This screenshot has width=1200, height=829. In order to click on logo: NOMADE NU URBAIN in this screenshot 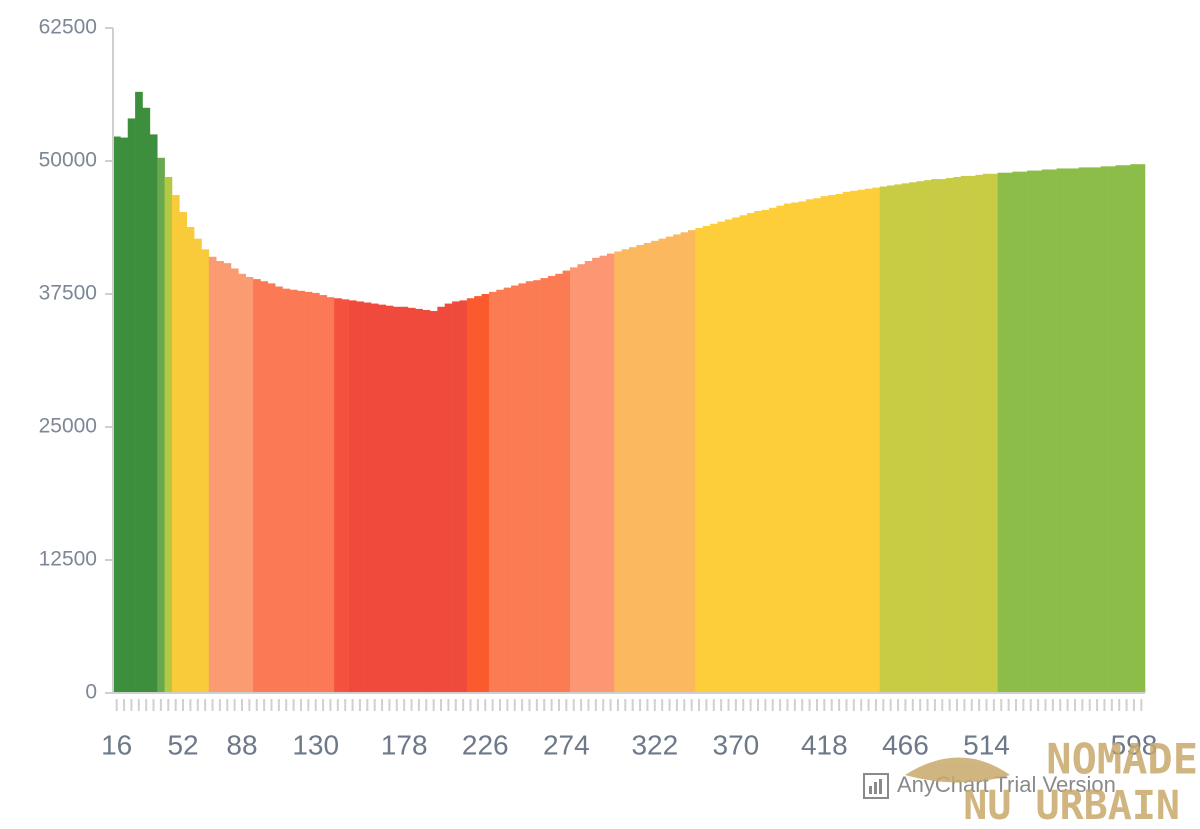, I will do `click(1051, 782)`.